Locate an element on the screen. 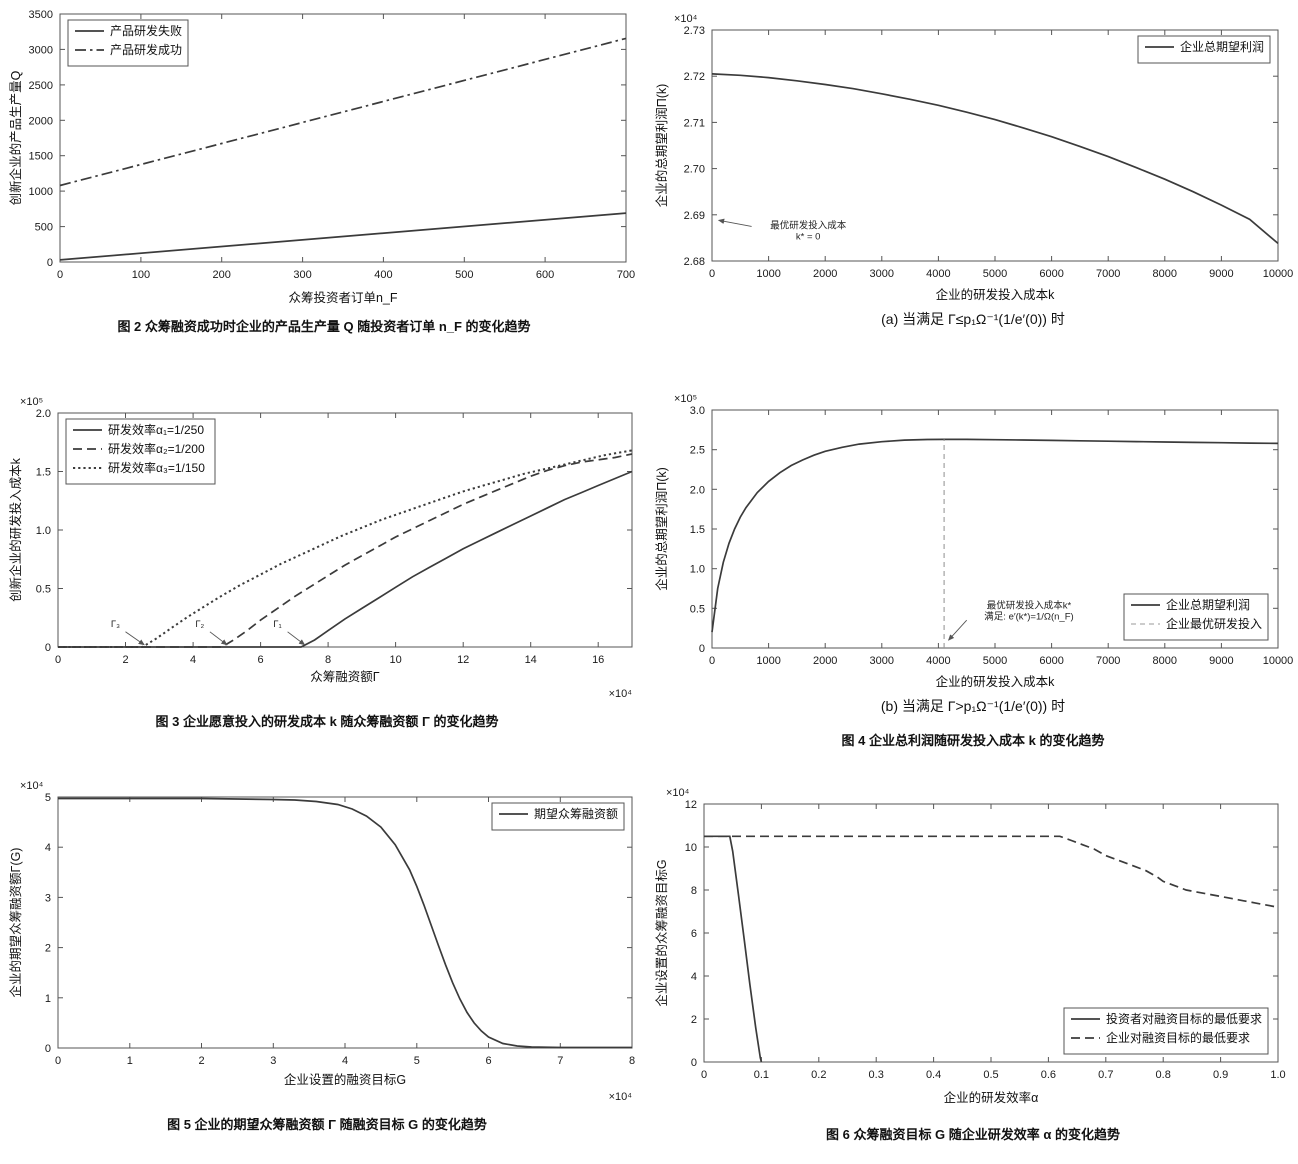 The height and width of the screenshot is (1164, 1298). legend-label: 期望众筹融资额 is located at coordinates (576, 814).